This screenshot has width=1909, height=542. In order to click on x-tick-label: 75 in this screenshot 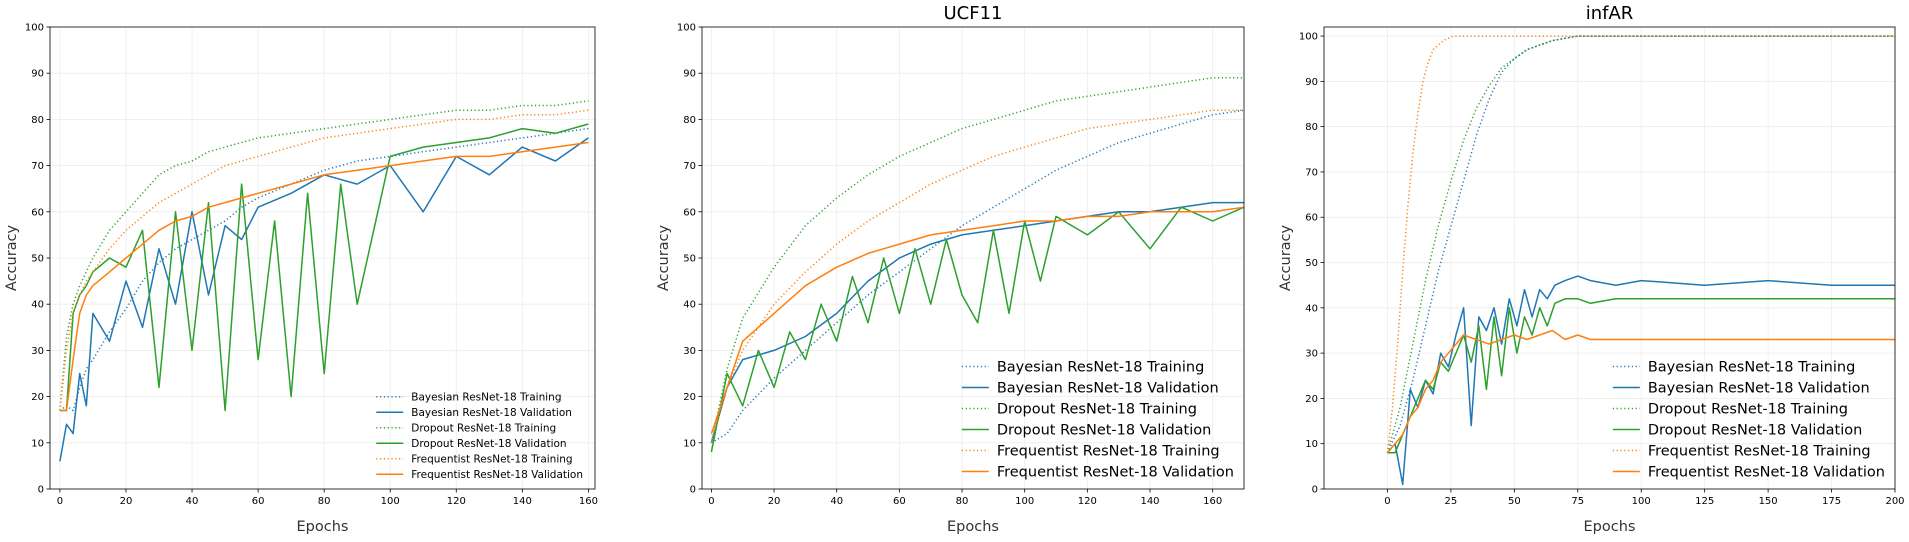, I will do `click(1577, 501)`.